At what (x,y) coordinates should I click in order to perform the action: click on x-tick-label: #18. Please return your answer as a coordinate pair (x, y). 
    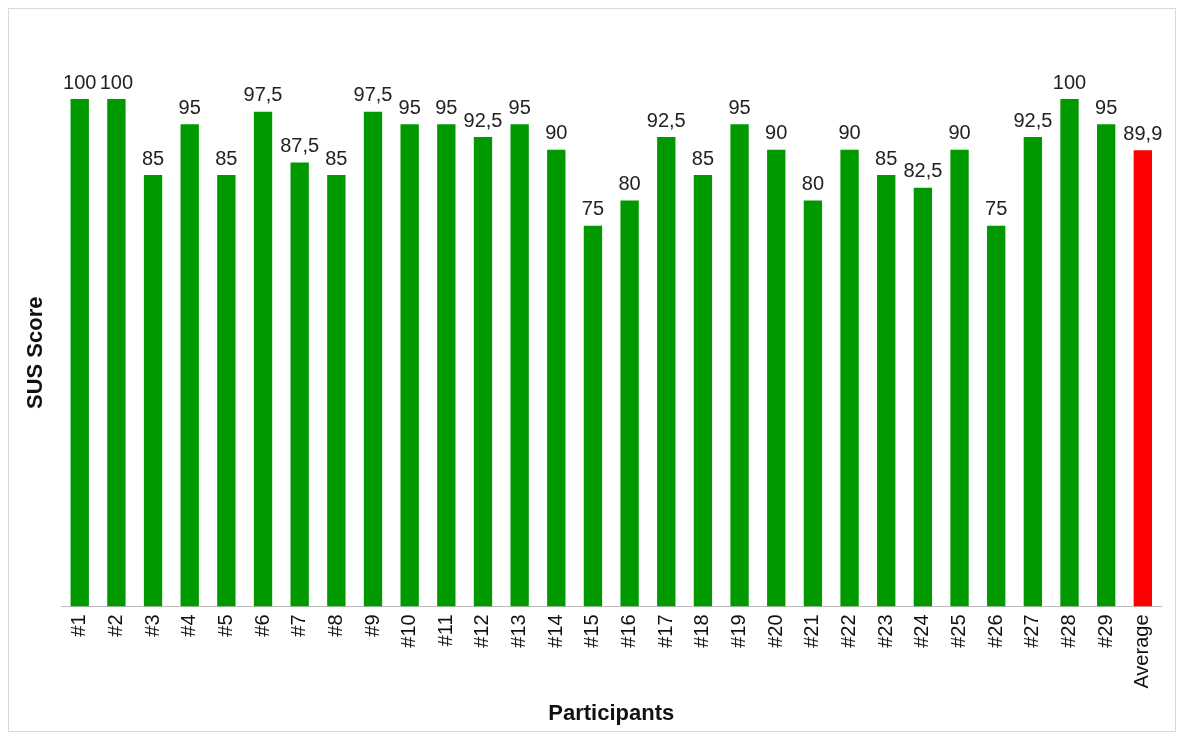
    Looking at the image, I should click on (701, 631).